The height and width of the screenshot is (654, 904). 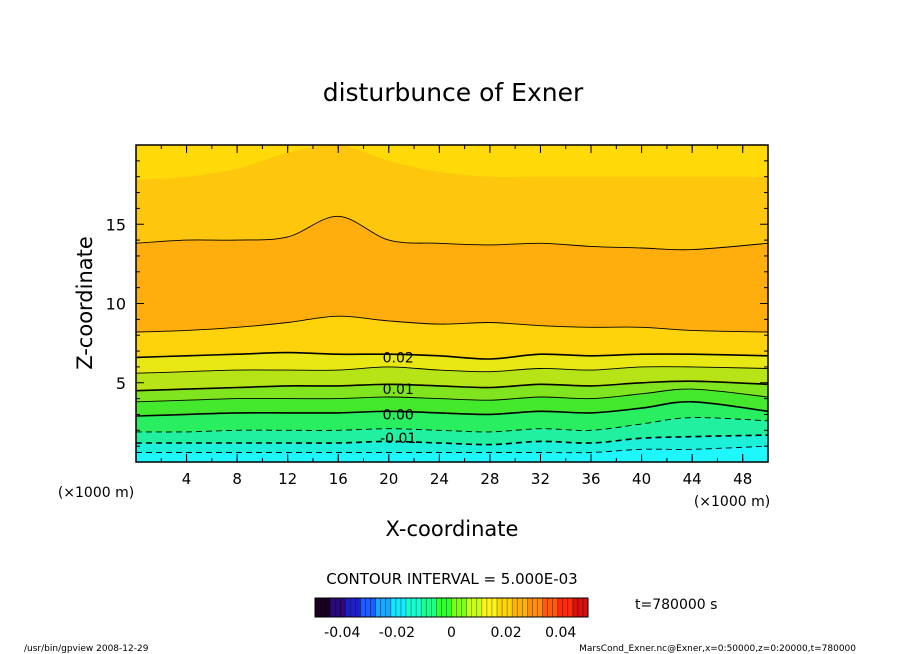 I want to click on footer-left: /usr/bin/gpview 2008-12-29, so click(x=86, y=649).